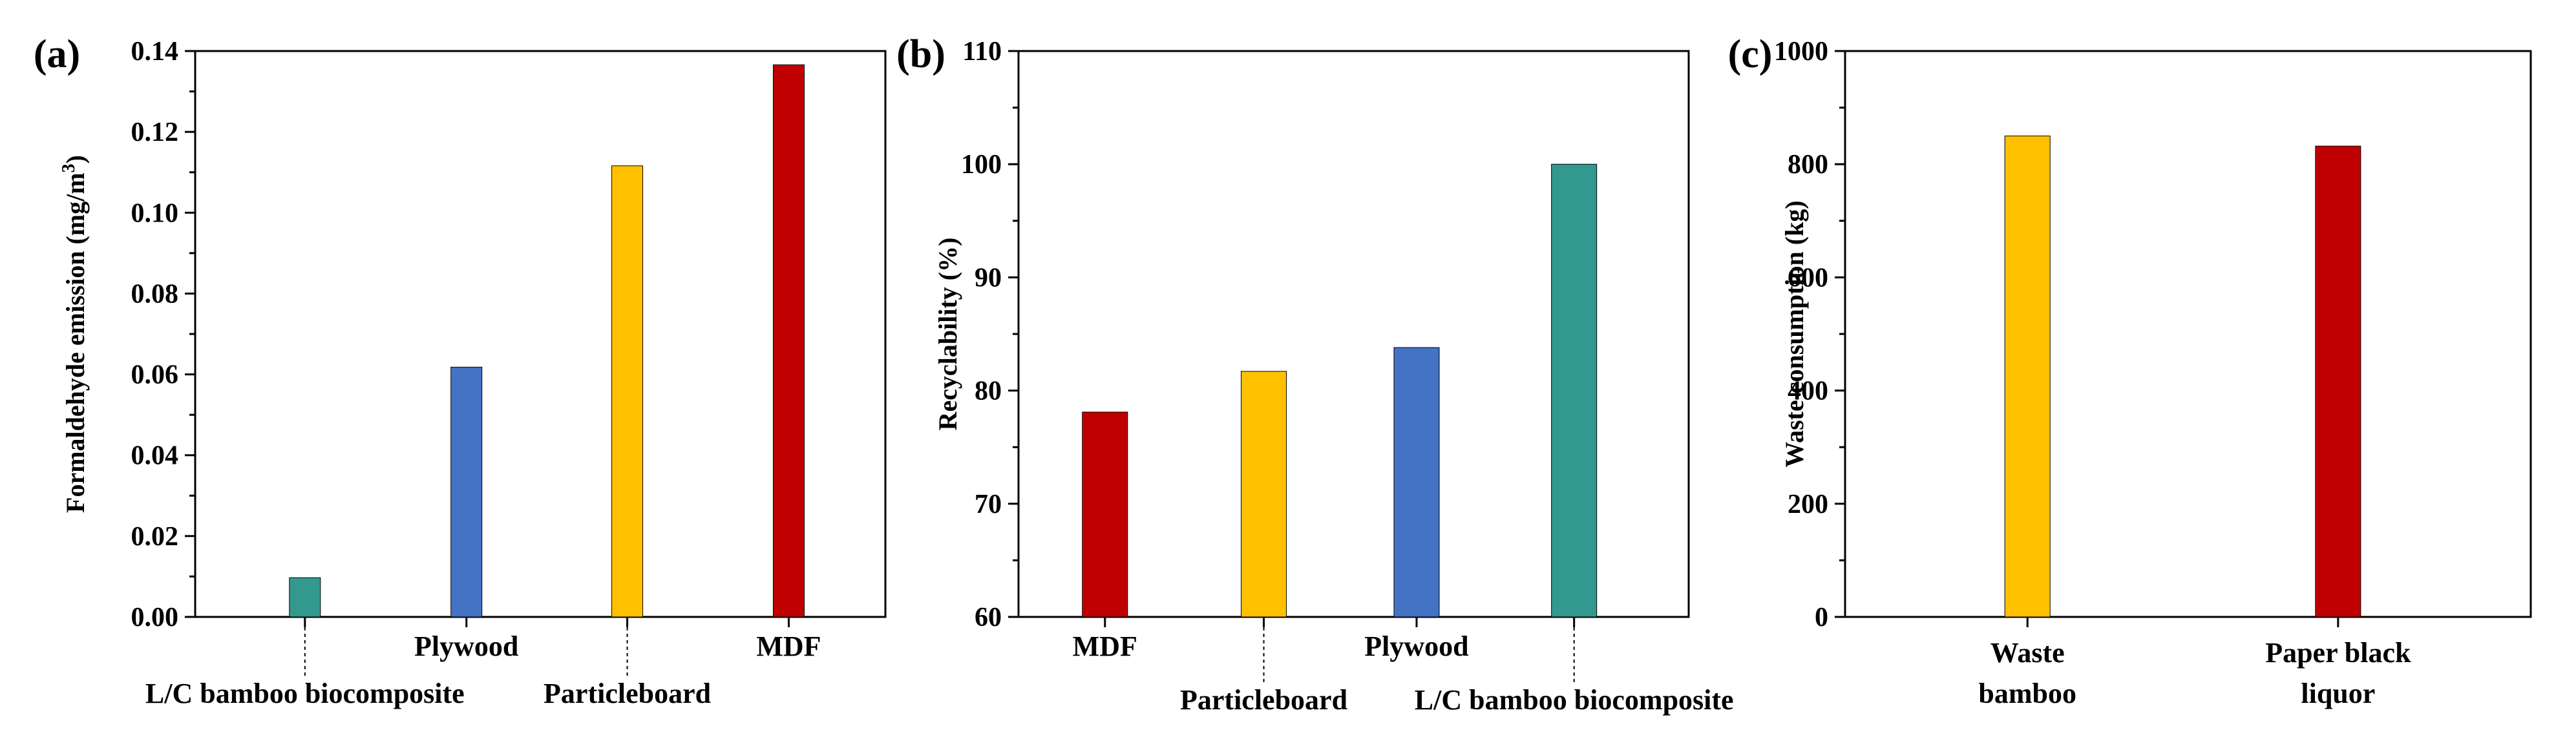 The width and height of the screenshot is (2576, 739). What do you see at coordinates (1808, 391) in the screenshot?
I see `y-tick-label: 400` at bounding box center [1808, 391].